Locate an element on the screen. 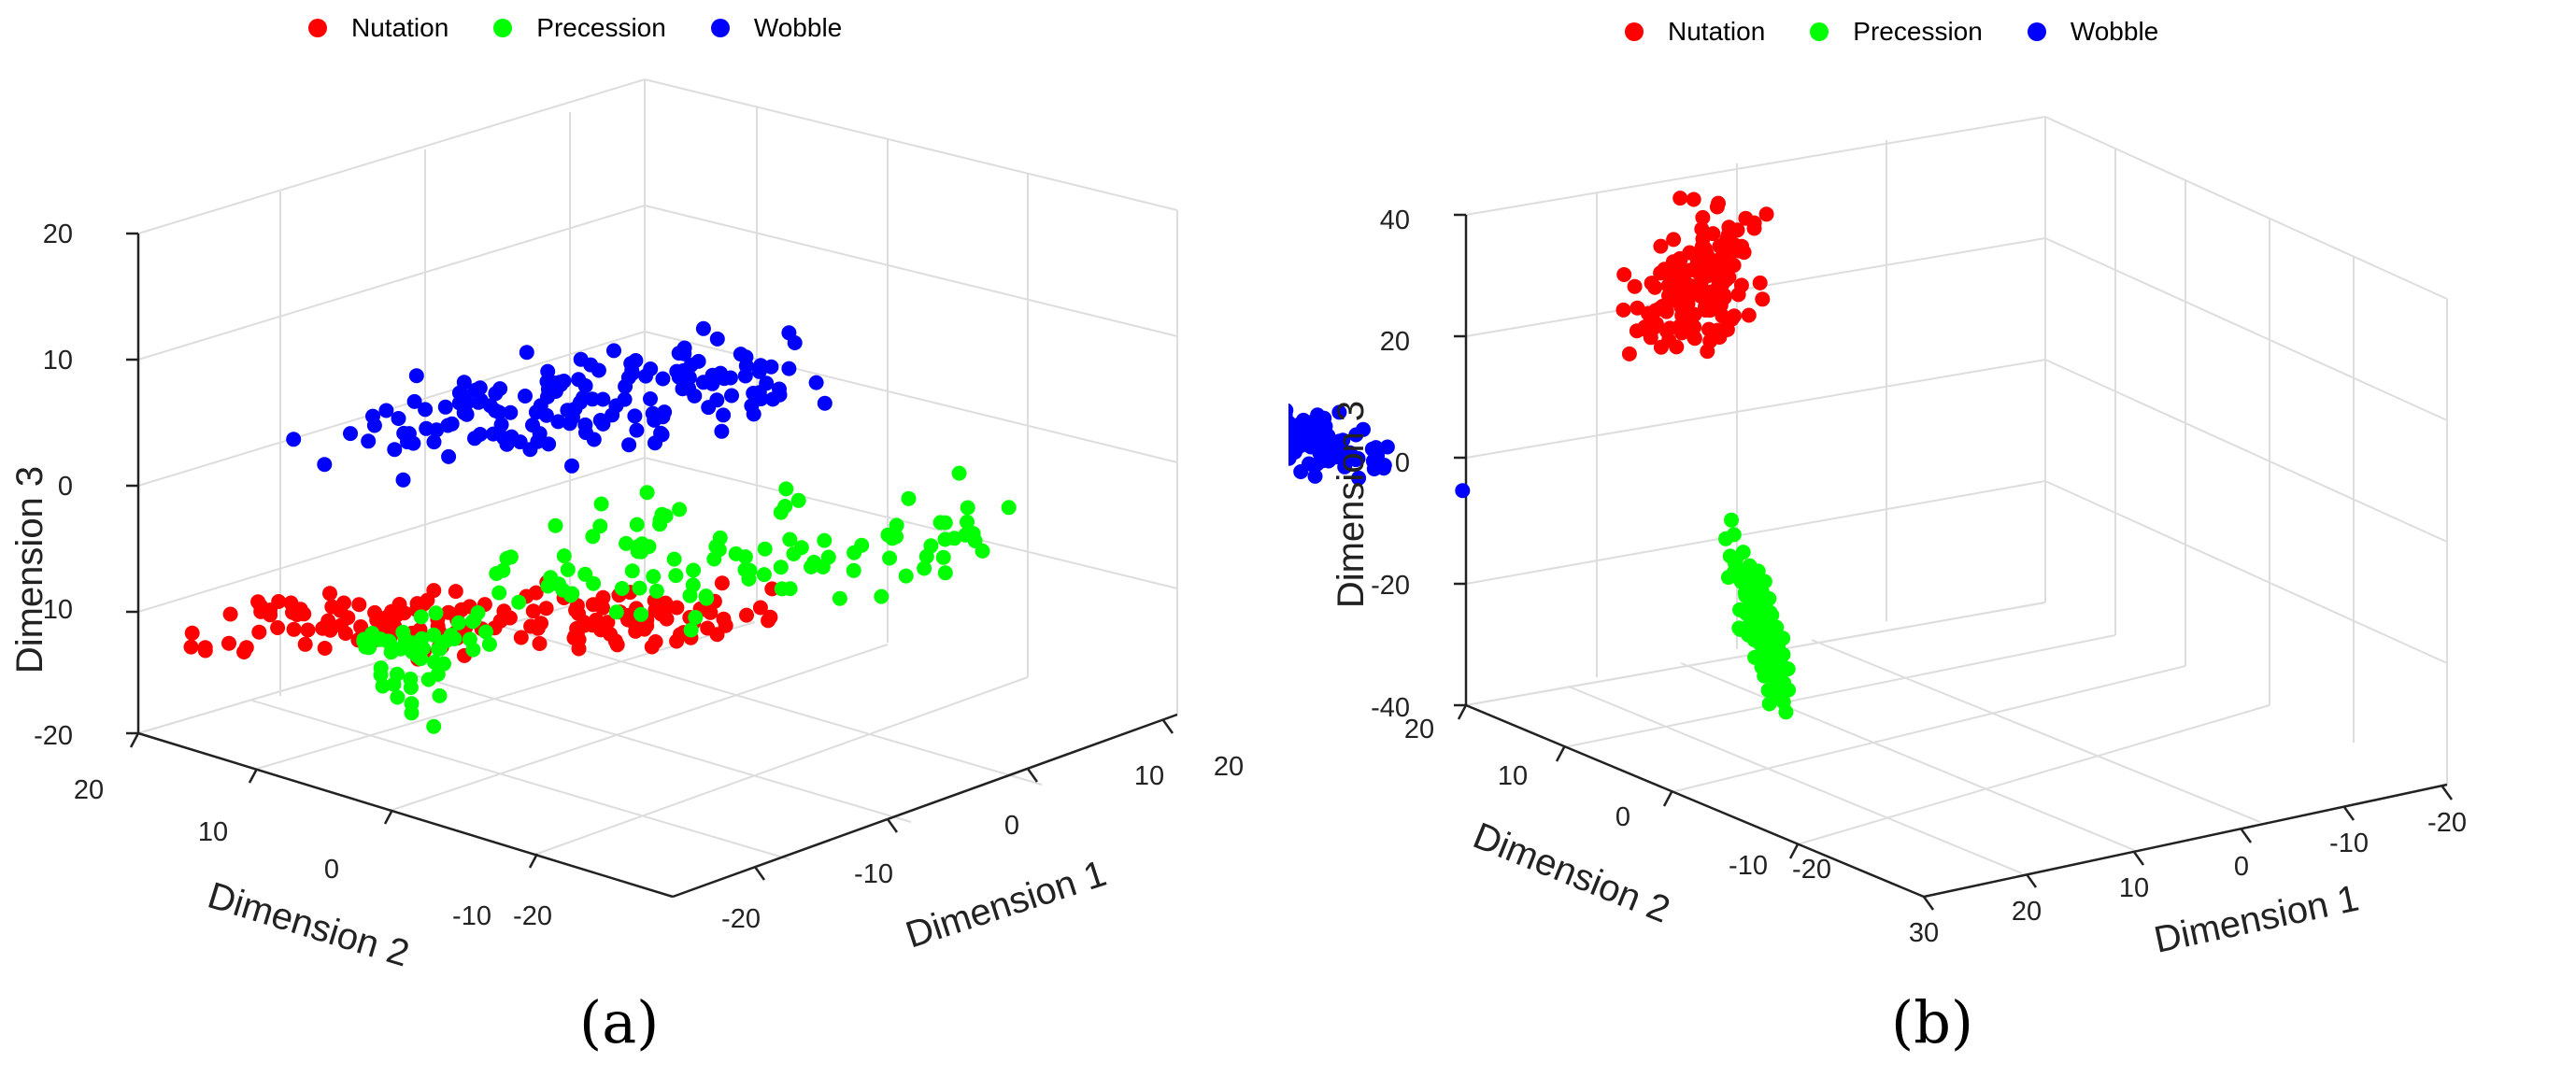  x-tick-label: -20 is located at coordinates (2447, 823).